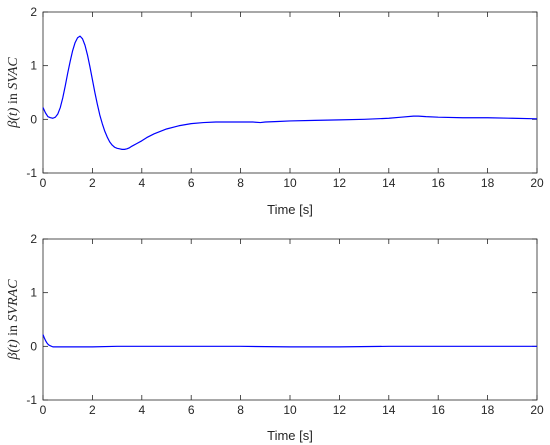 The image size is (550, 445). What do you see at coordinates (13, 118) in the screenshot?
I see `y-axis-label-1-prefix: β(t)` at bounding box center [13, 118].